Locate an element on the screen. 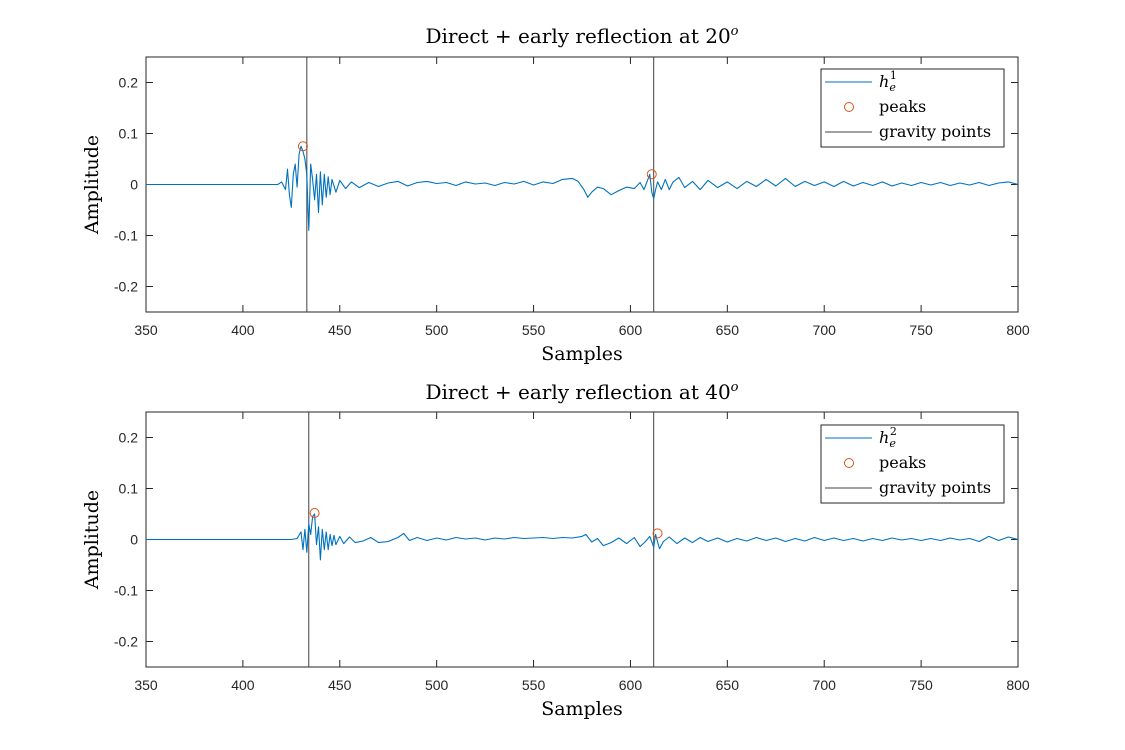  chart-title: Direct + early reflection at 40o is located at coordinates (582, 392).